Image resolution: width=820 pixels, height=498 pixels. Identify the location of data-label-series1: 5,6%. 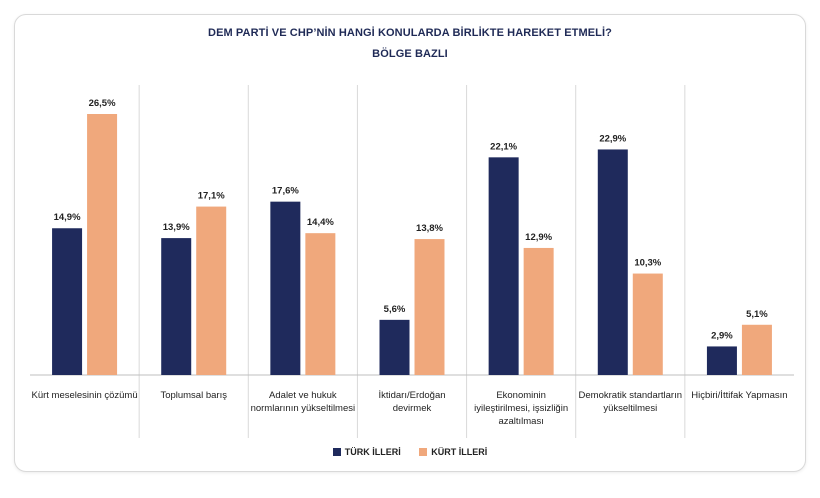
(395, 309).